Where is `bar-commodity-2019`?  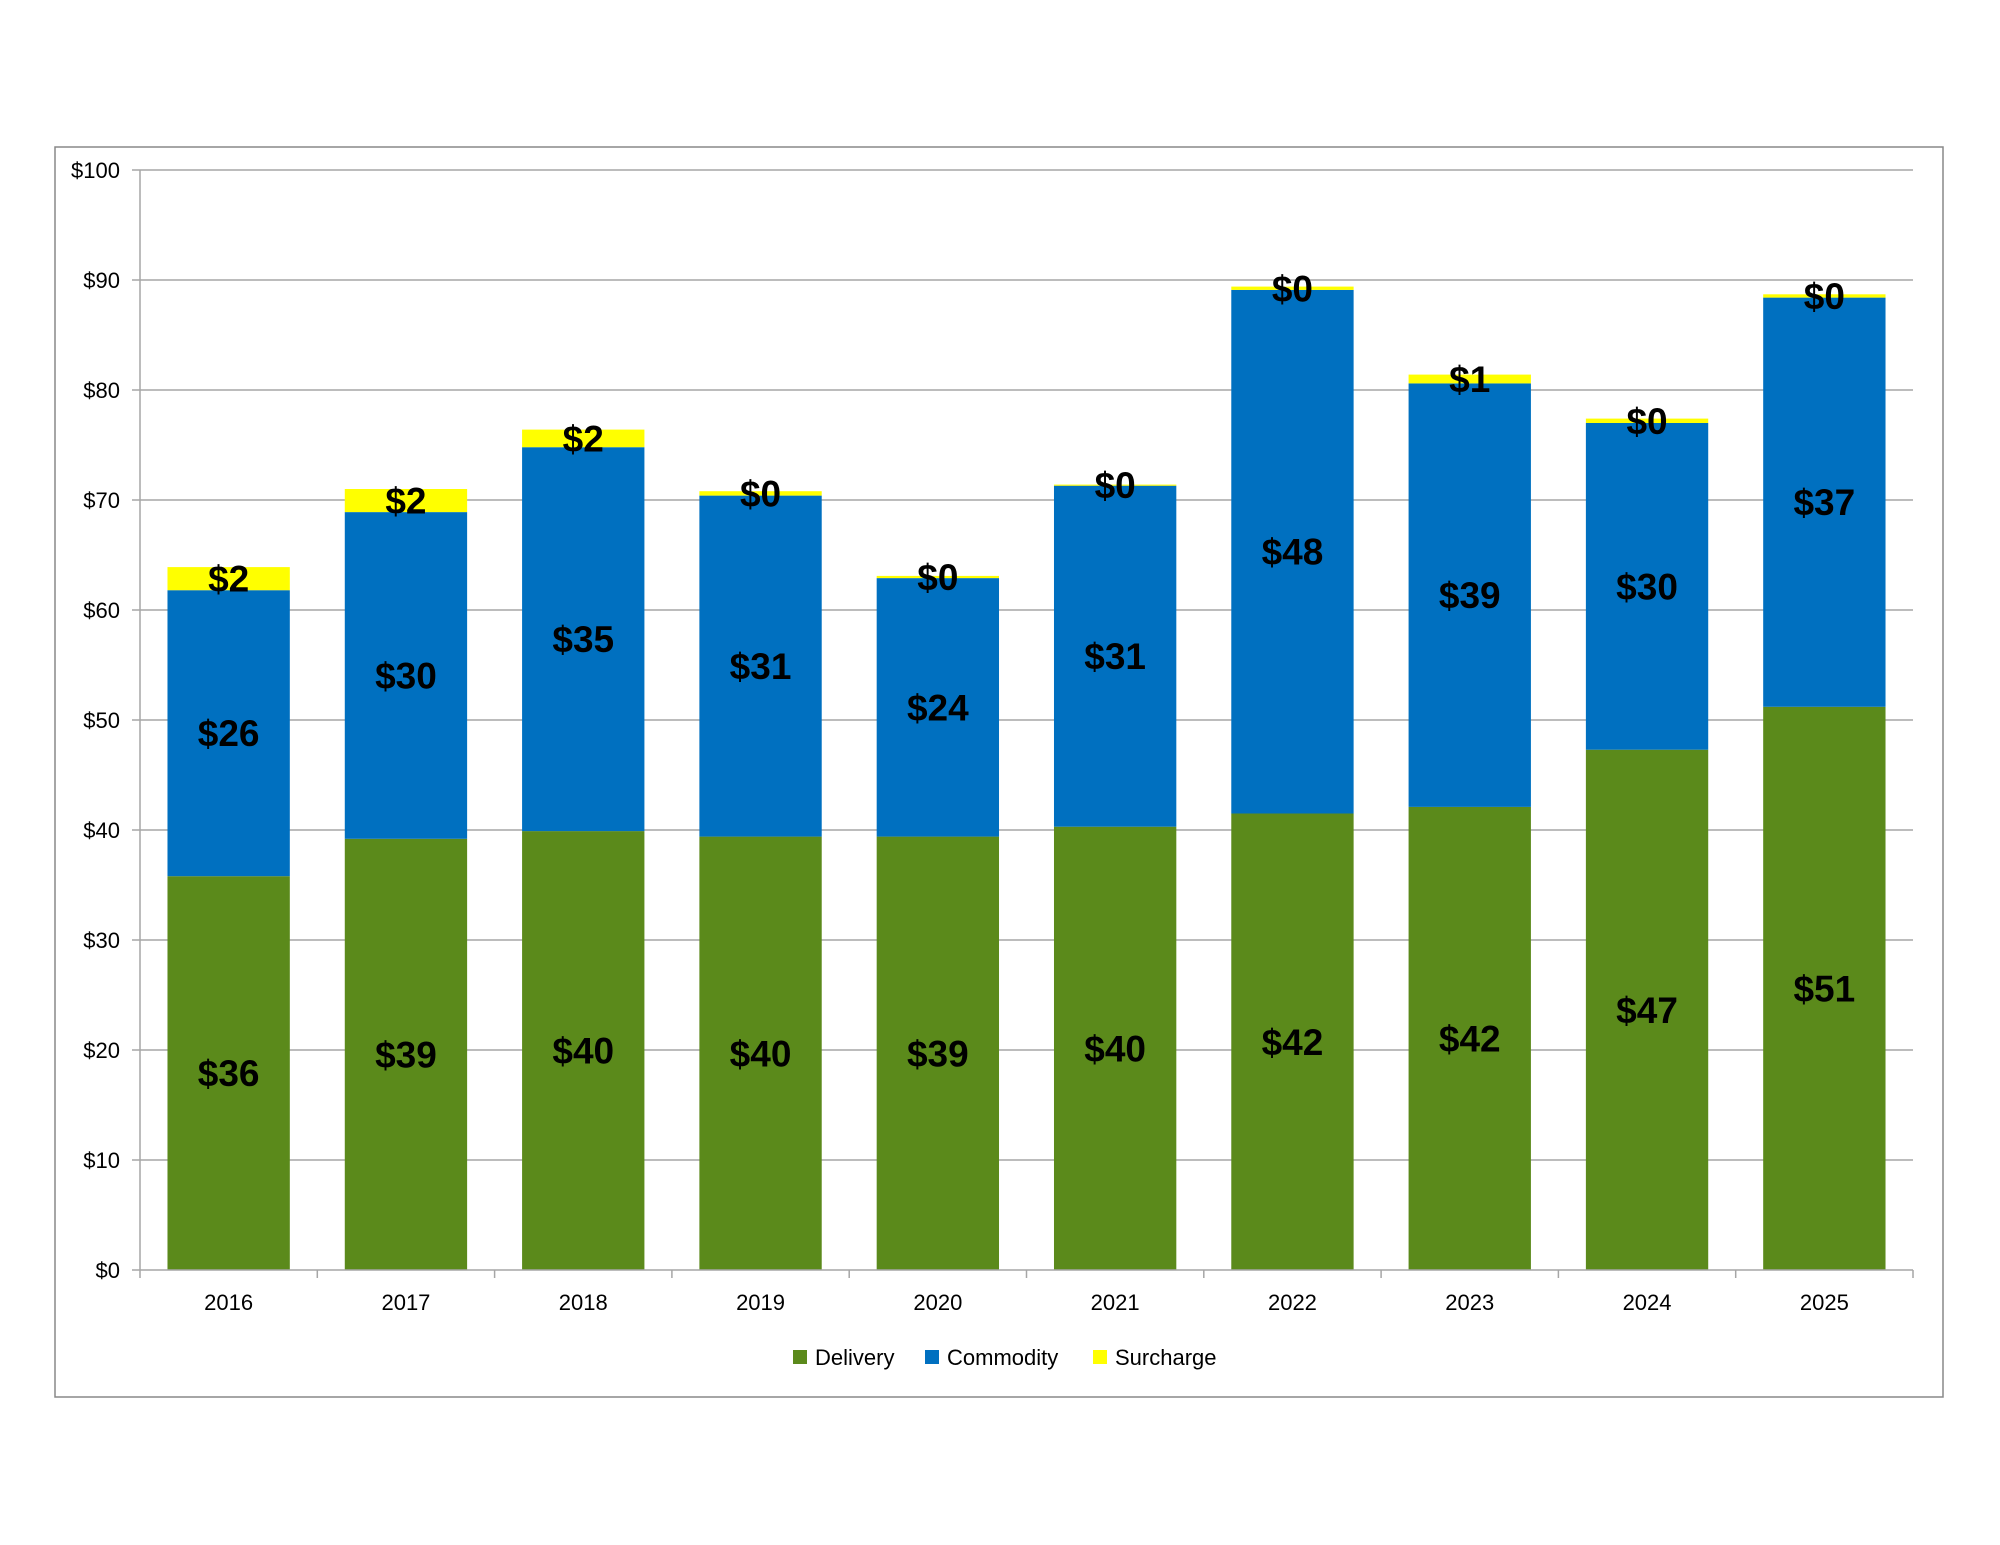
bar-commodity-2019 is located at coordinates (760, 666).